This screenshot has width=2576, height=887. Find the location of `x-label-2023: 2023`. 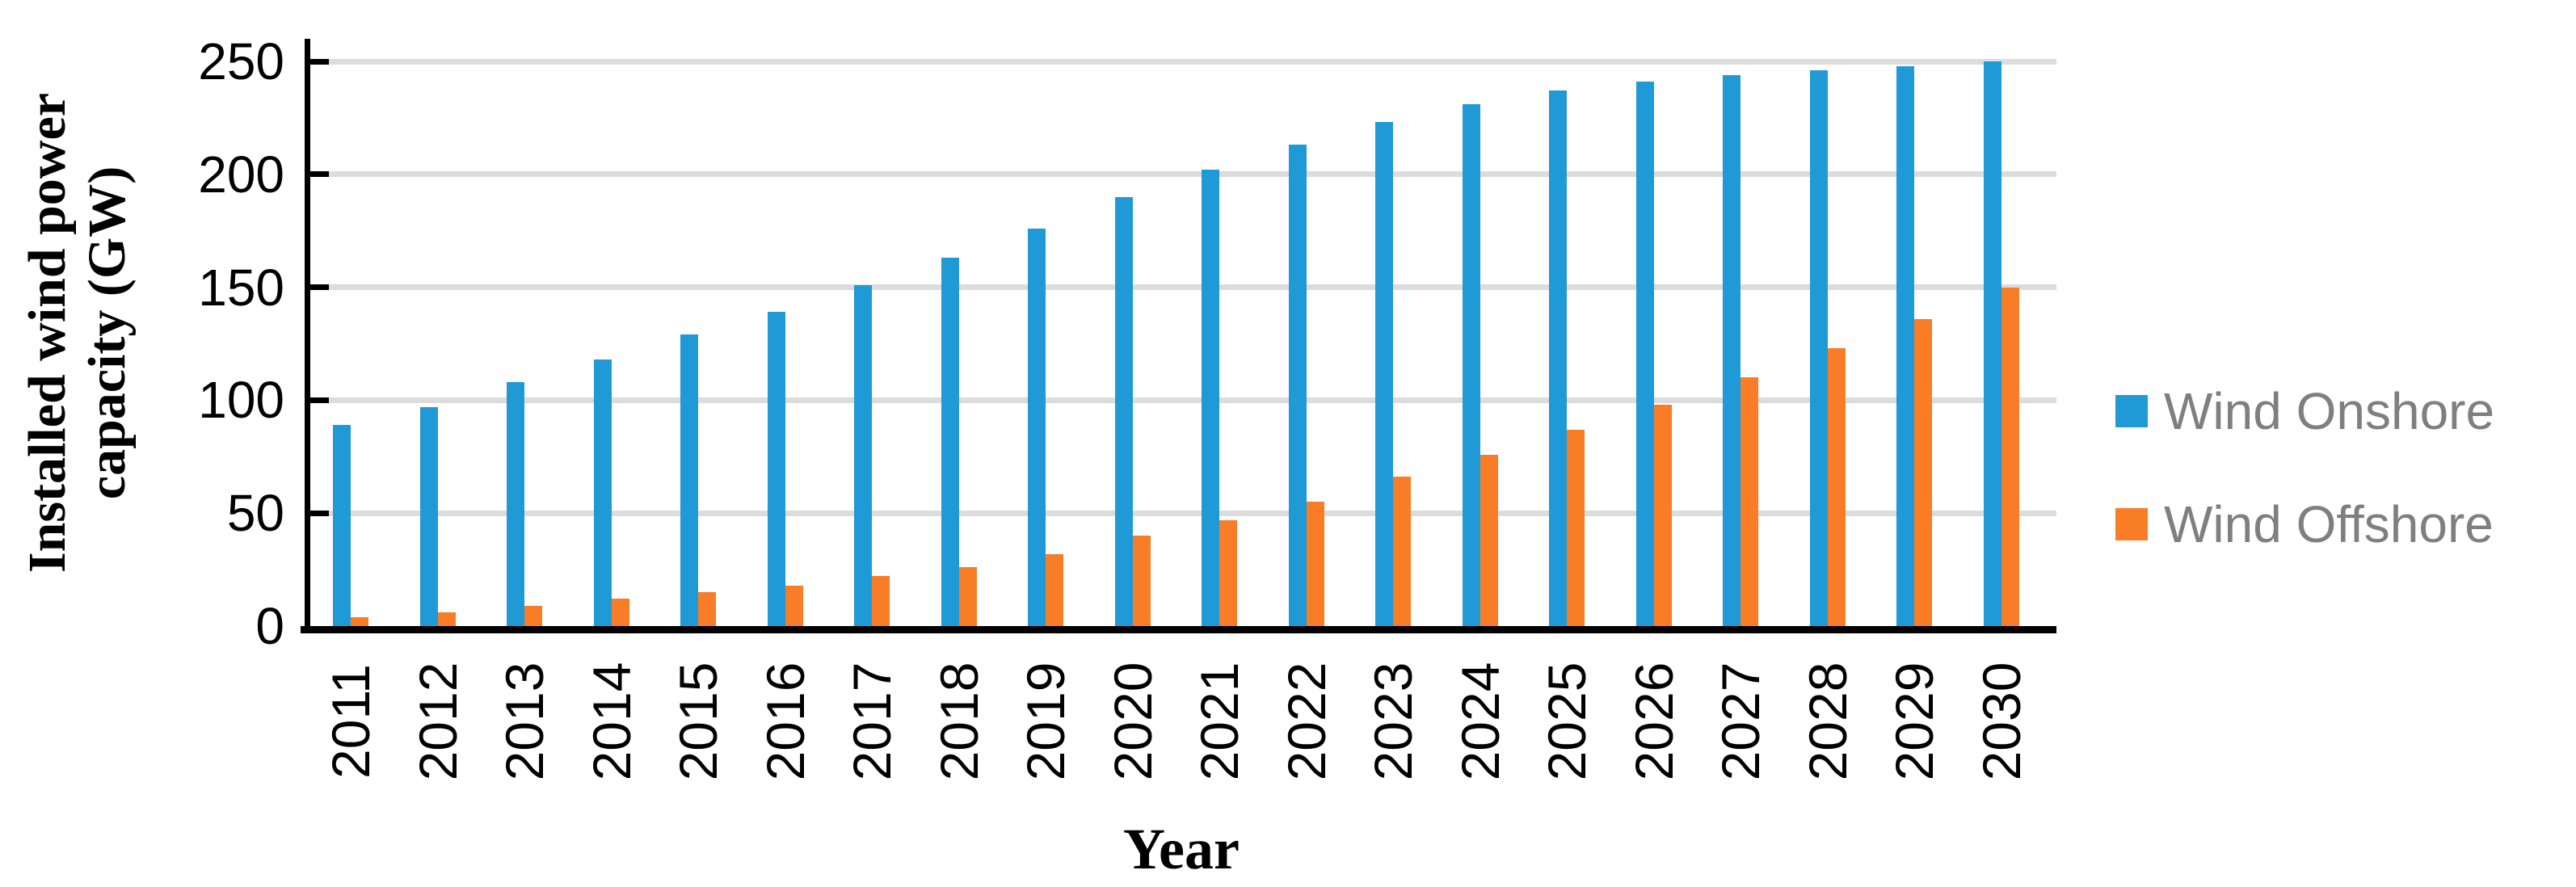

x-label-2023: 2023 is located at coordinates (1393, 721).